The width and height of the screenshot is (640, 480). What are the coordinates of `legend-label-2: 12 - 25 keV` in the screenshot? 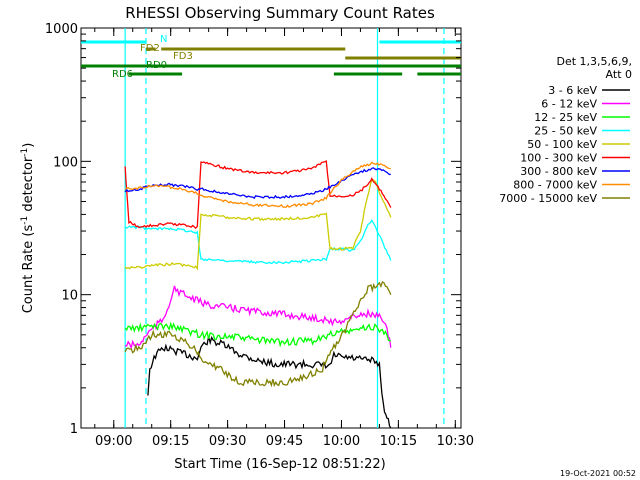 It's located at (565, 117).